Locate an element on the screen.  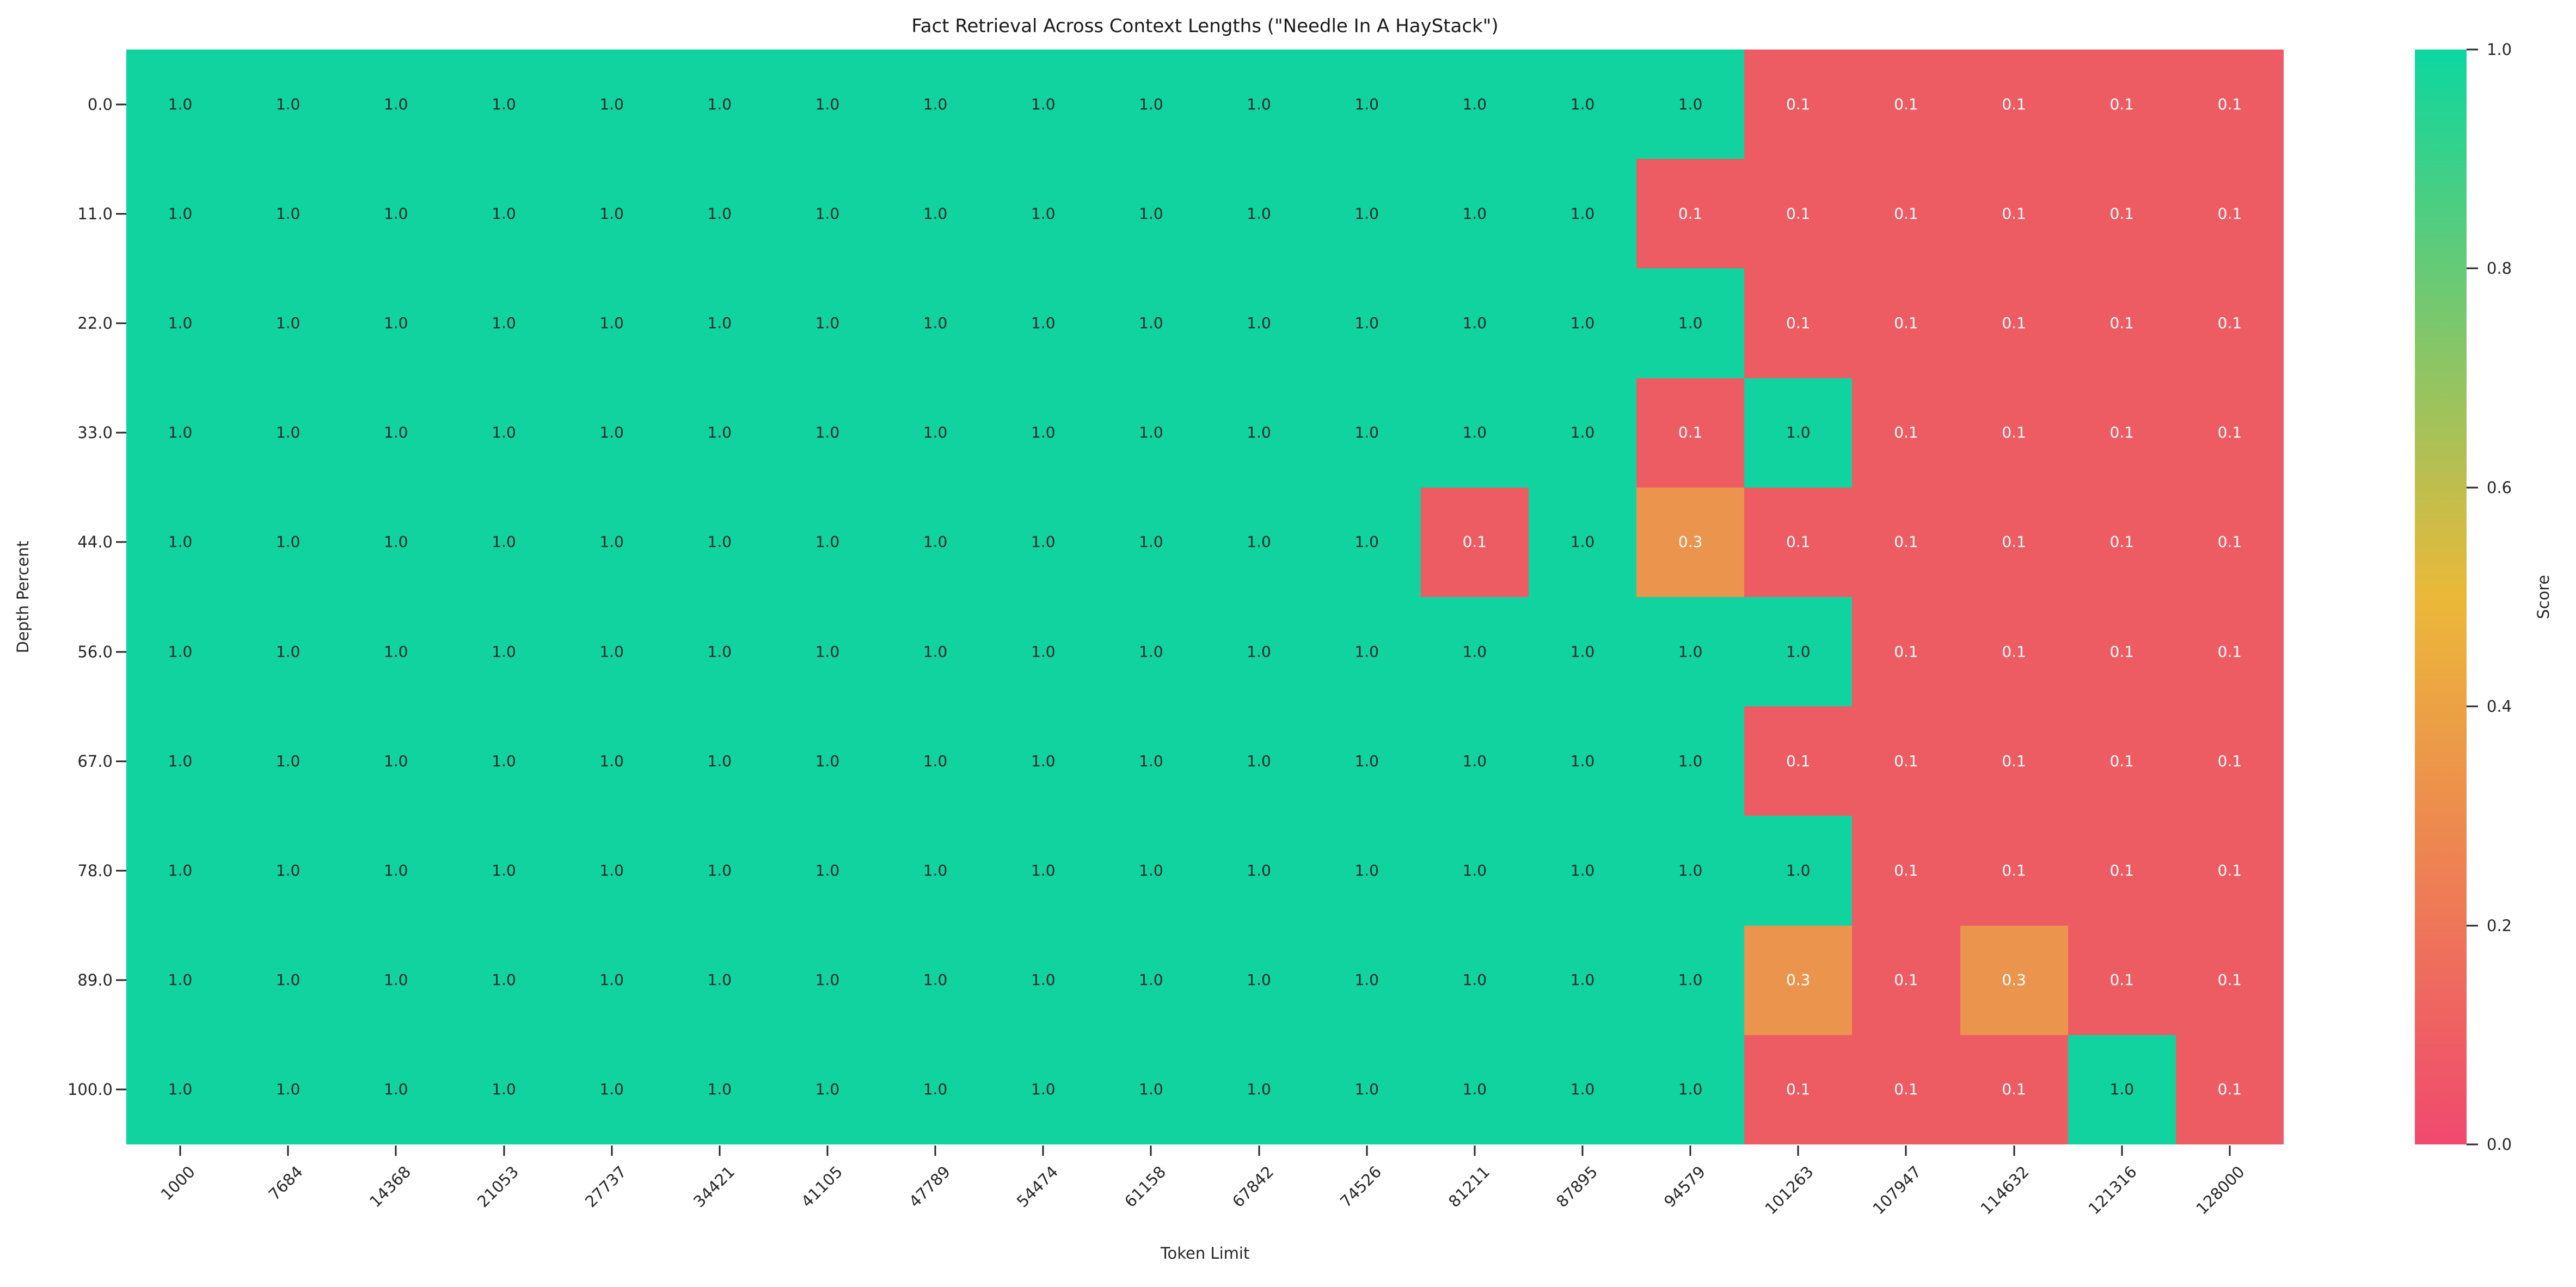
x-tick-label: 107947 is located at coordinates (1897, 1190).